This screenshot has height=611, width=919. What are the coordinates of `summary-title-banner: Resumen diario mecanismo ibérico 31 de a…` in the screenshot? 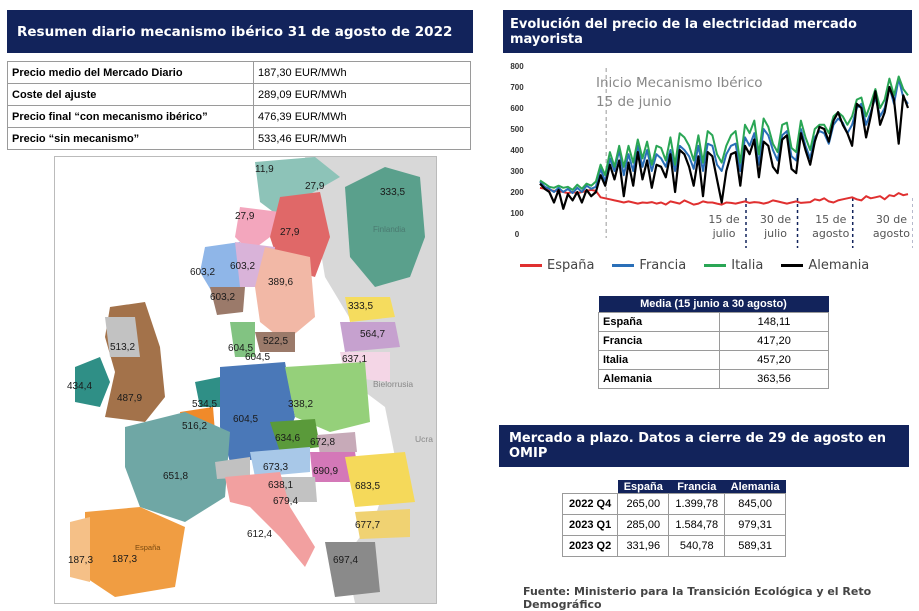 It's located at (240, 31).